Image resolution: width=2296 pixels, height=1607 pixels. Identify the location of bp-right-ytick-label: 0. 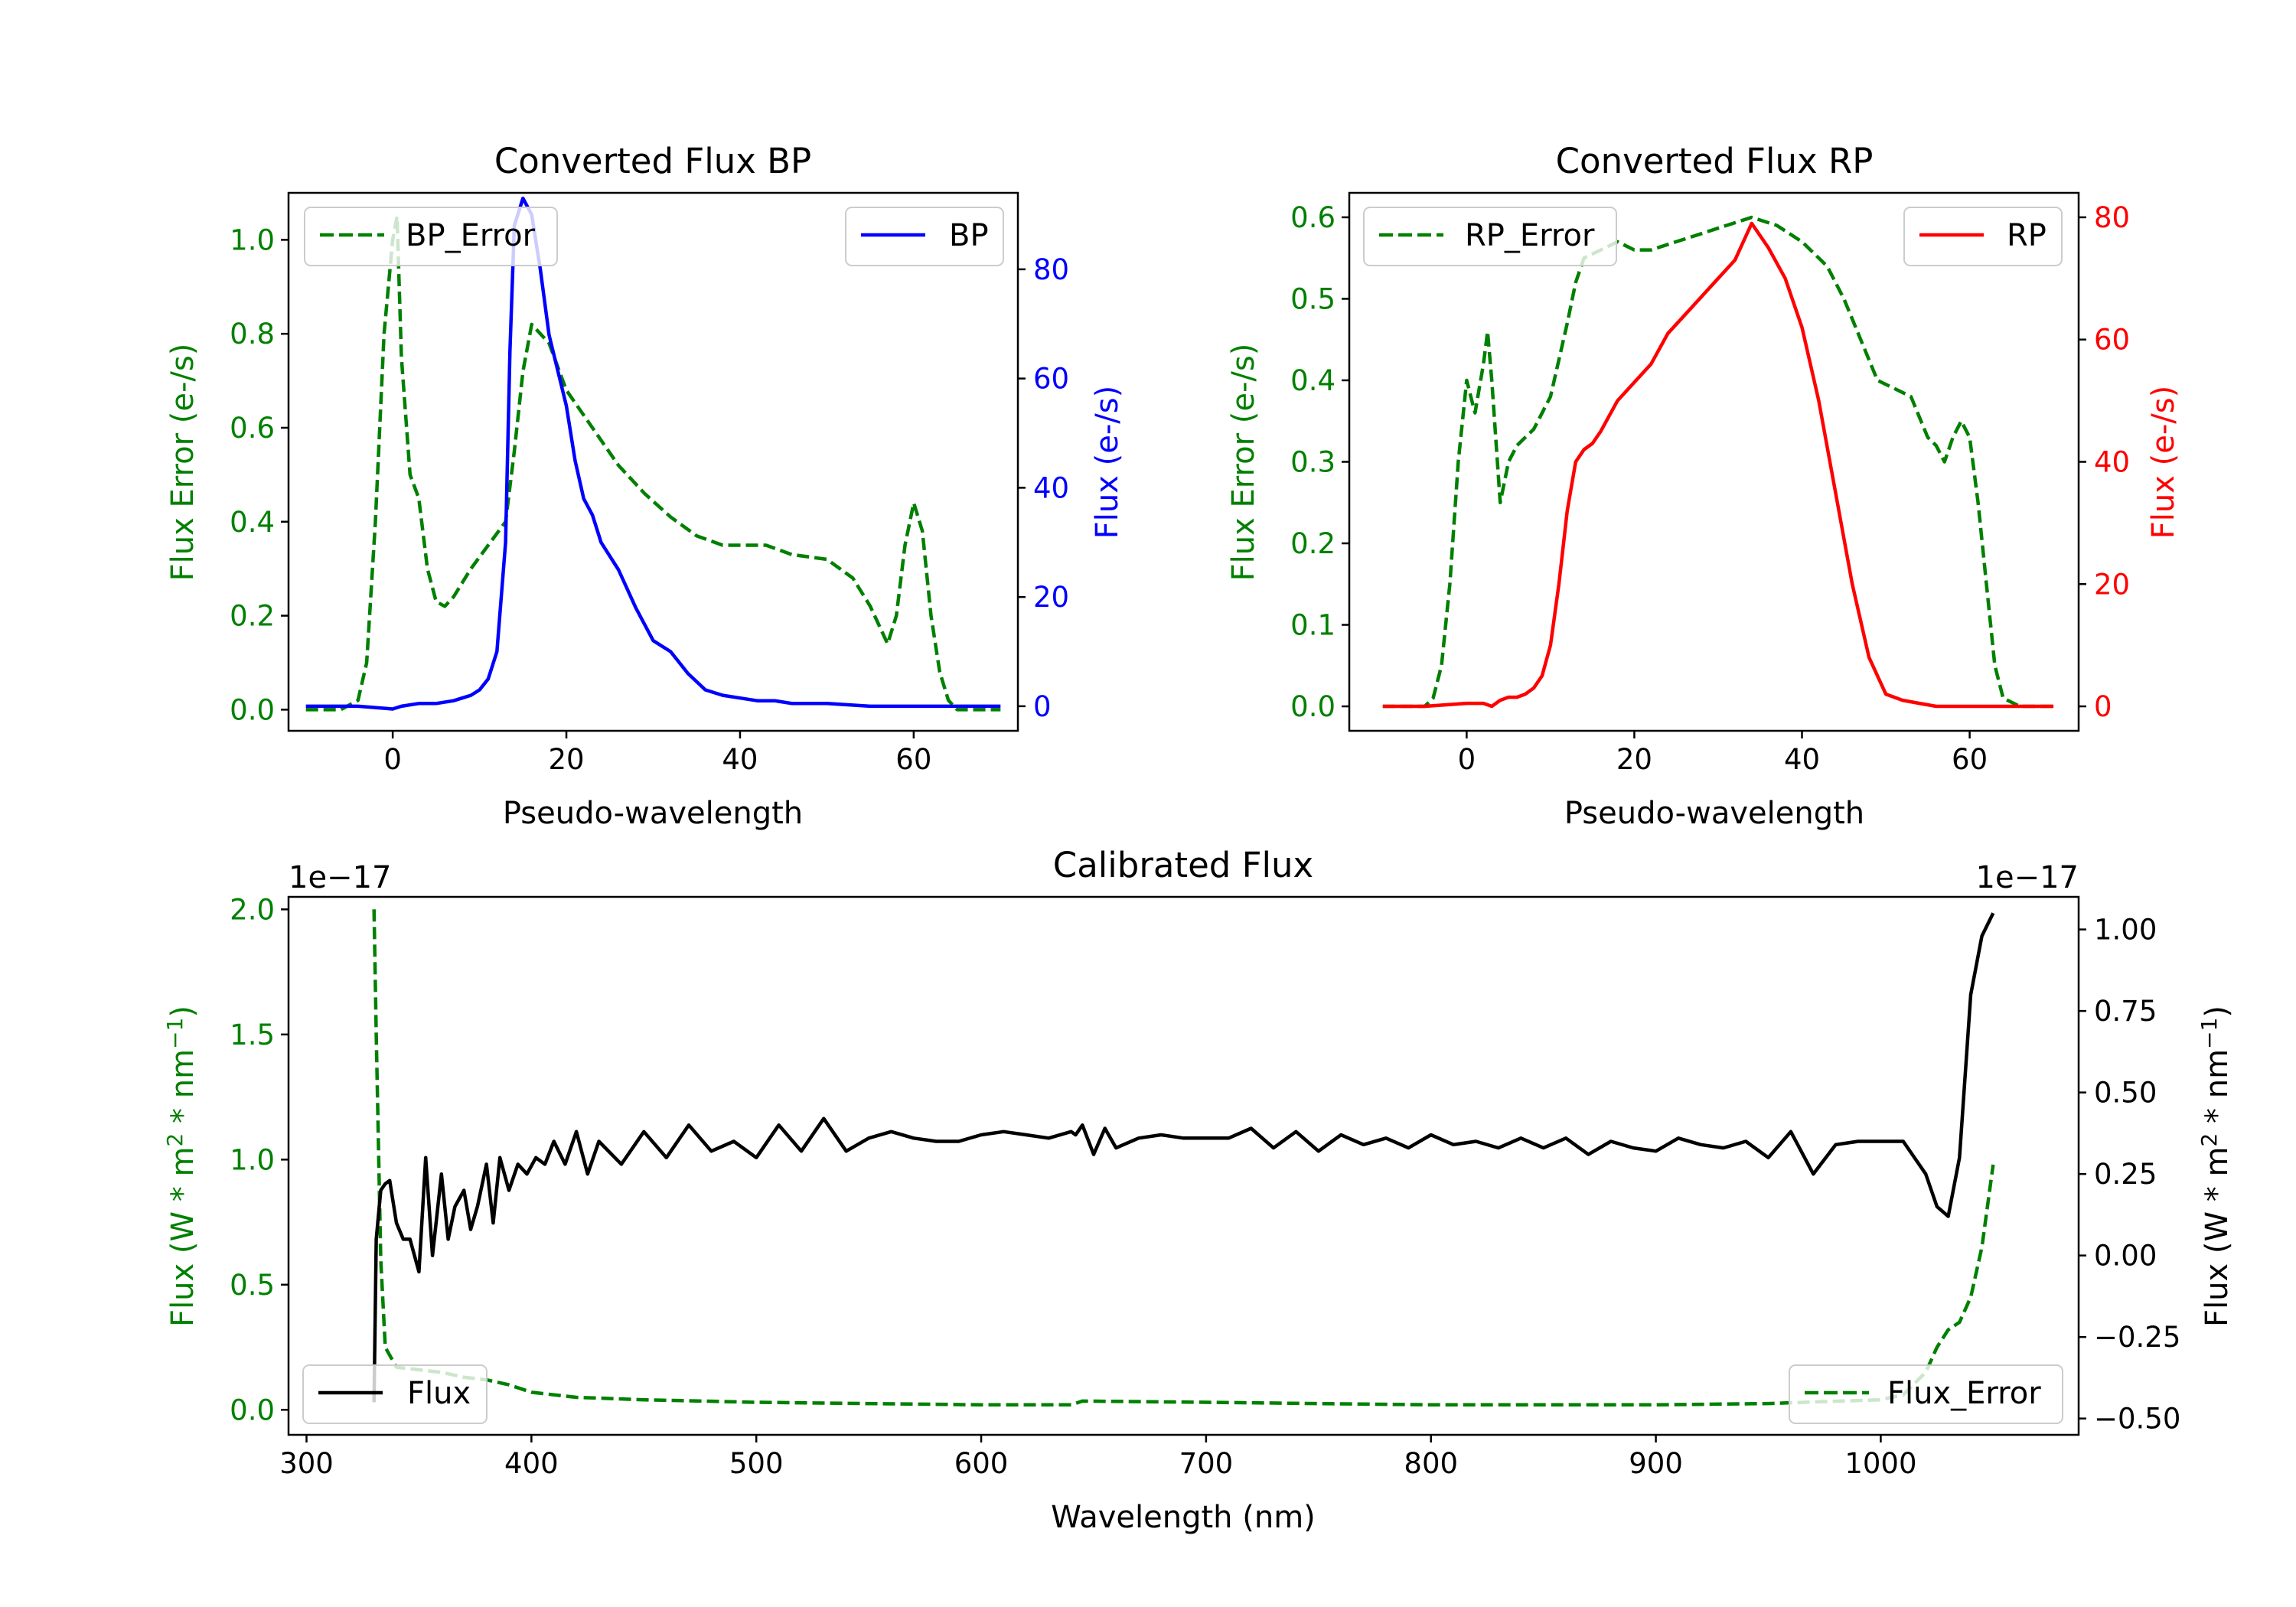
(1042, 706).